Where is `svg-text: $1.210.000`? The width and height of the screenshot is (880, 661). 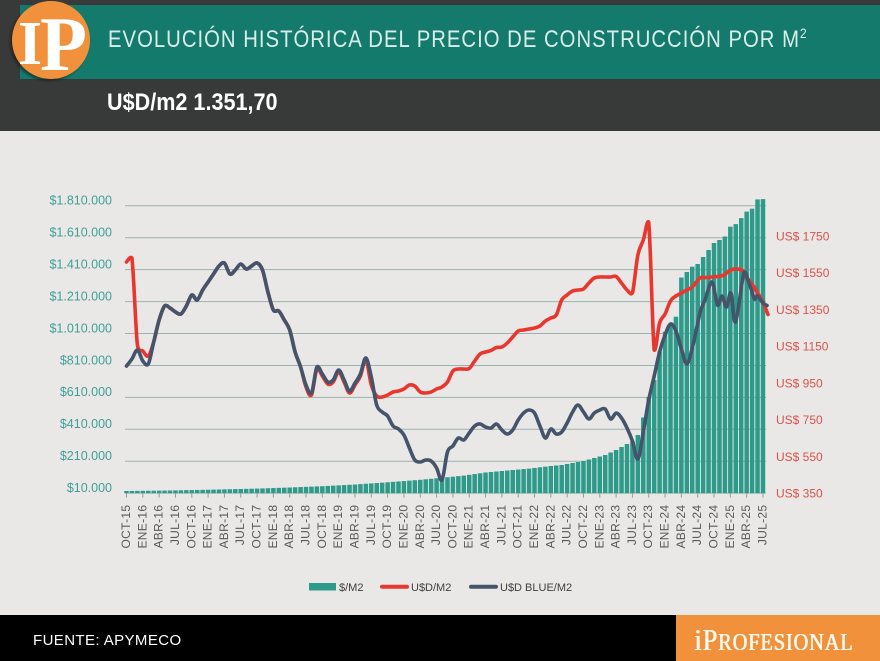
svg-text: $1.210.000 is located at coordinates (80, 296).